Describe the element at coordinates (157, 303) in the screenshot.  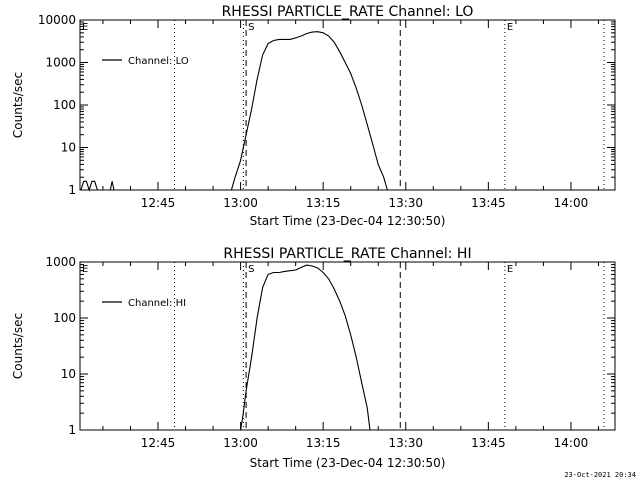
I see `legend-label: Channel: HI` at that location.